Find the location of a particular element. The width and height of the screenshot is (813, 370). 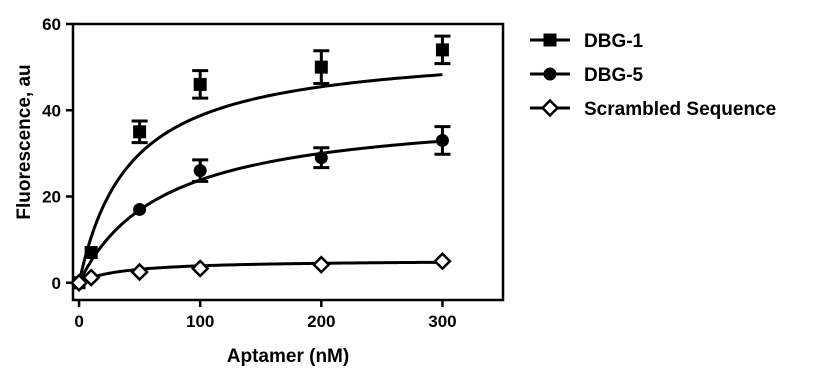

legend: DBG-1 DBG-5 Scrambled Sequence is located at coordinates (653, 75).